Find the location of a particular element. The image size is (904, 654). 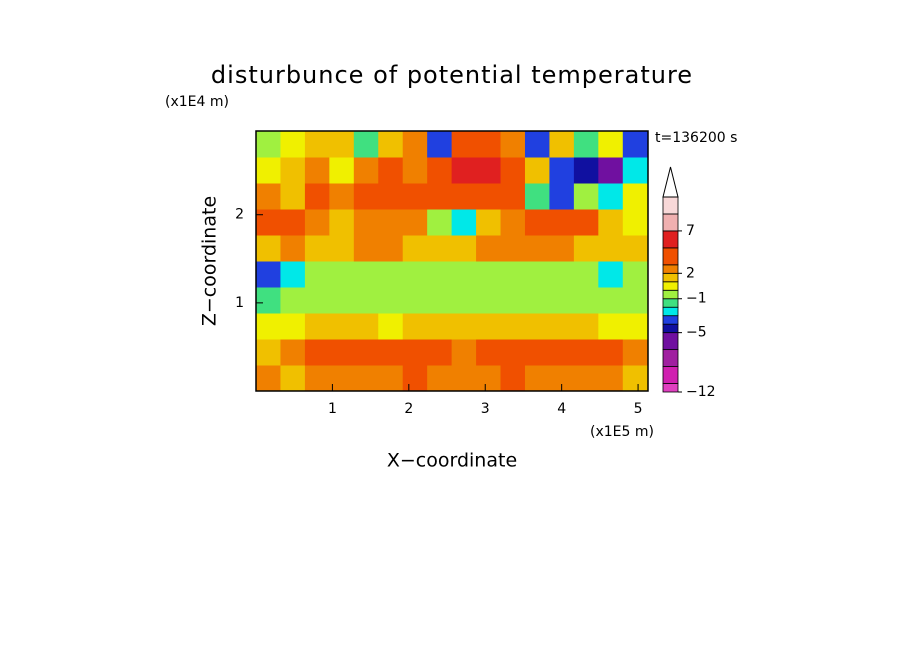

x-tick-label: 3 is located at coordinates (485, 409).